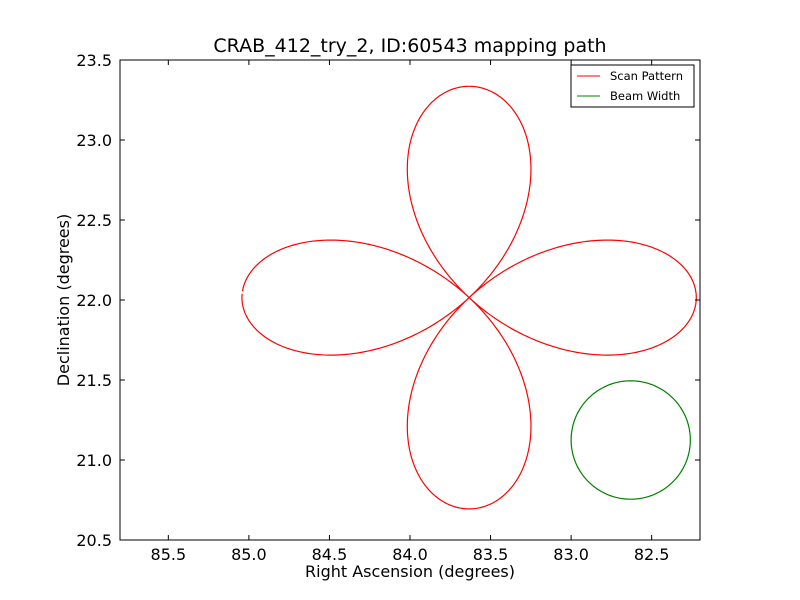 The height and width of the screenshot is (600, 800). Describe the element at coordinates (645, 96) in the screenshot. I see `legend-label-beam-width: Beam Width` at that location.